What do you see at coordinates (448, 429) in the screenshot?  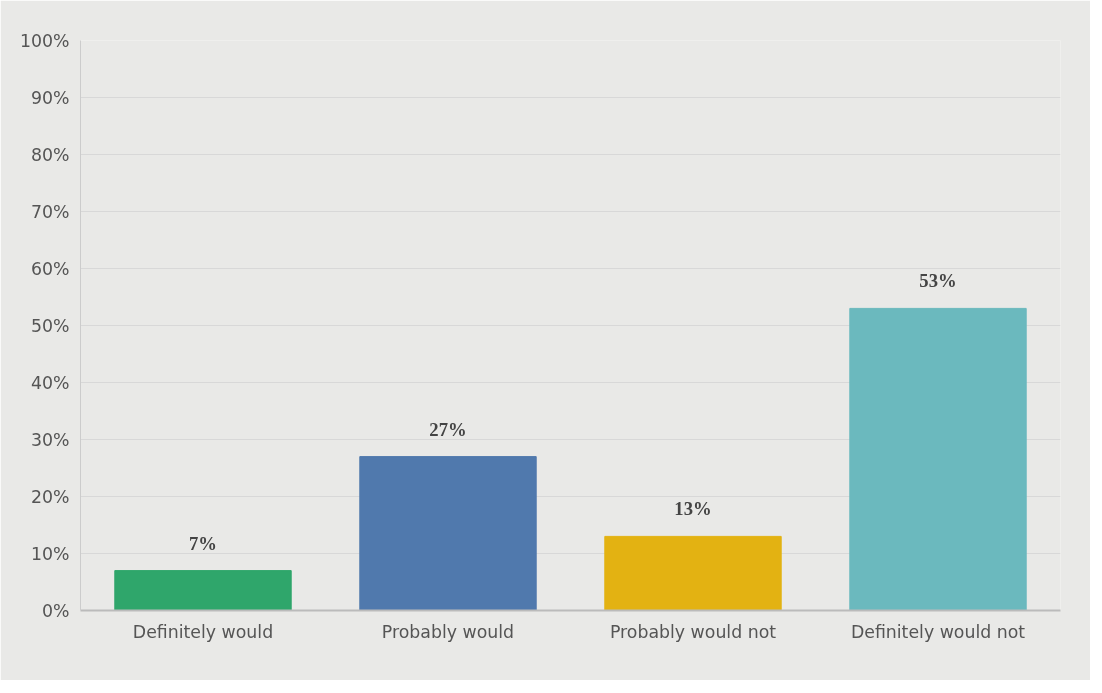 I see `data-label: 27%` at bounding box center [448, 429].